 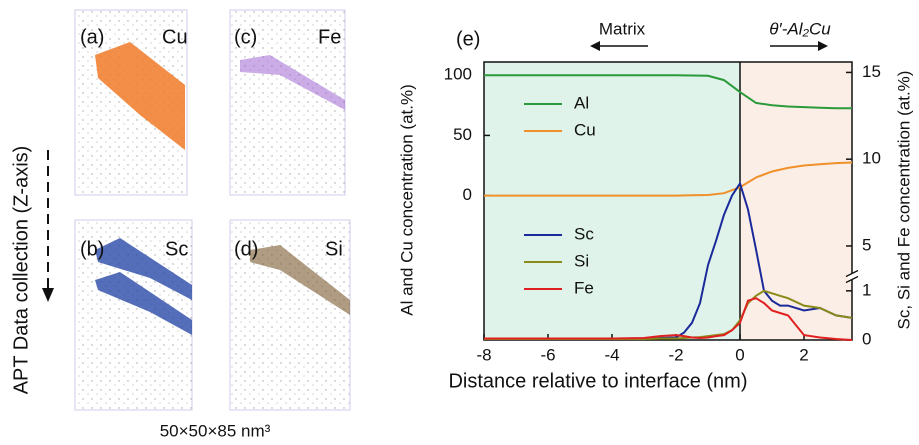 What do you see at coordinates (467, 194) in the screenshot?
I see `y-tick-label: 0` at bounding box center [467, 194].